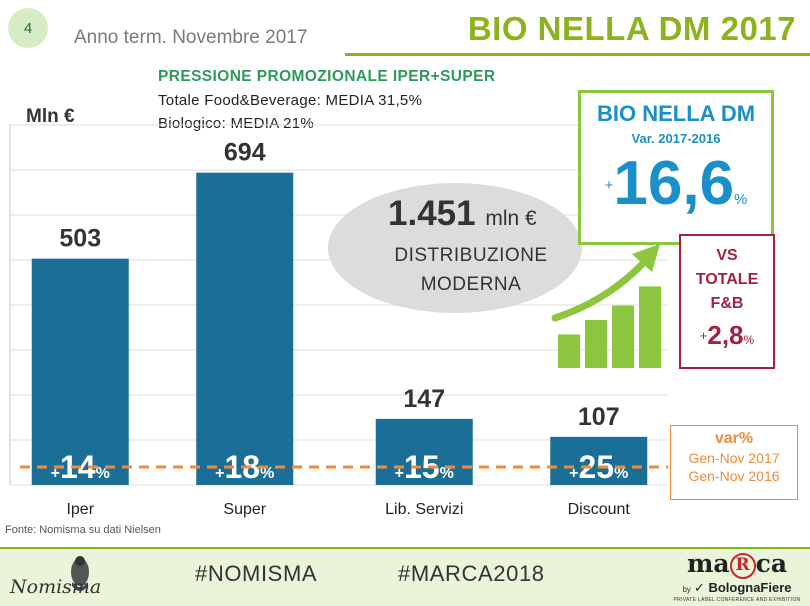 This screenshot has height=606, width=810. What do you see at coordinates (424, 467) in the screenshot?
I see `bar-variation-label: +15%` at bounding box center [424, 467].